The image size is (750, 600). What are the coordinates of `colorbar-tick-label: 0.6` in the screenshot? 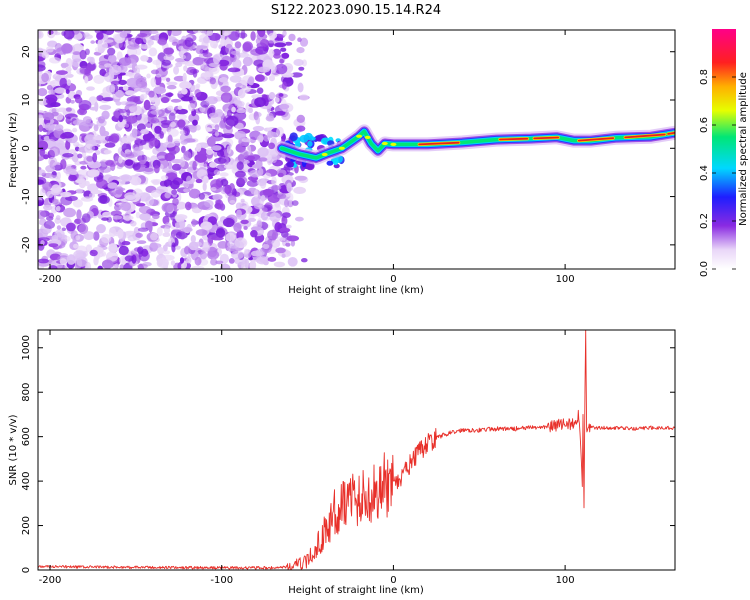 It's located at (704, 125).